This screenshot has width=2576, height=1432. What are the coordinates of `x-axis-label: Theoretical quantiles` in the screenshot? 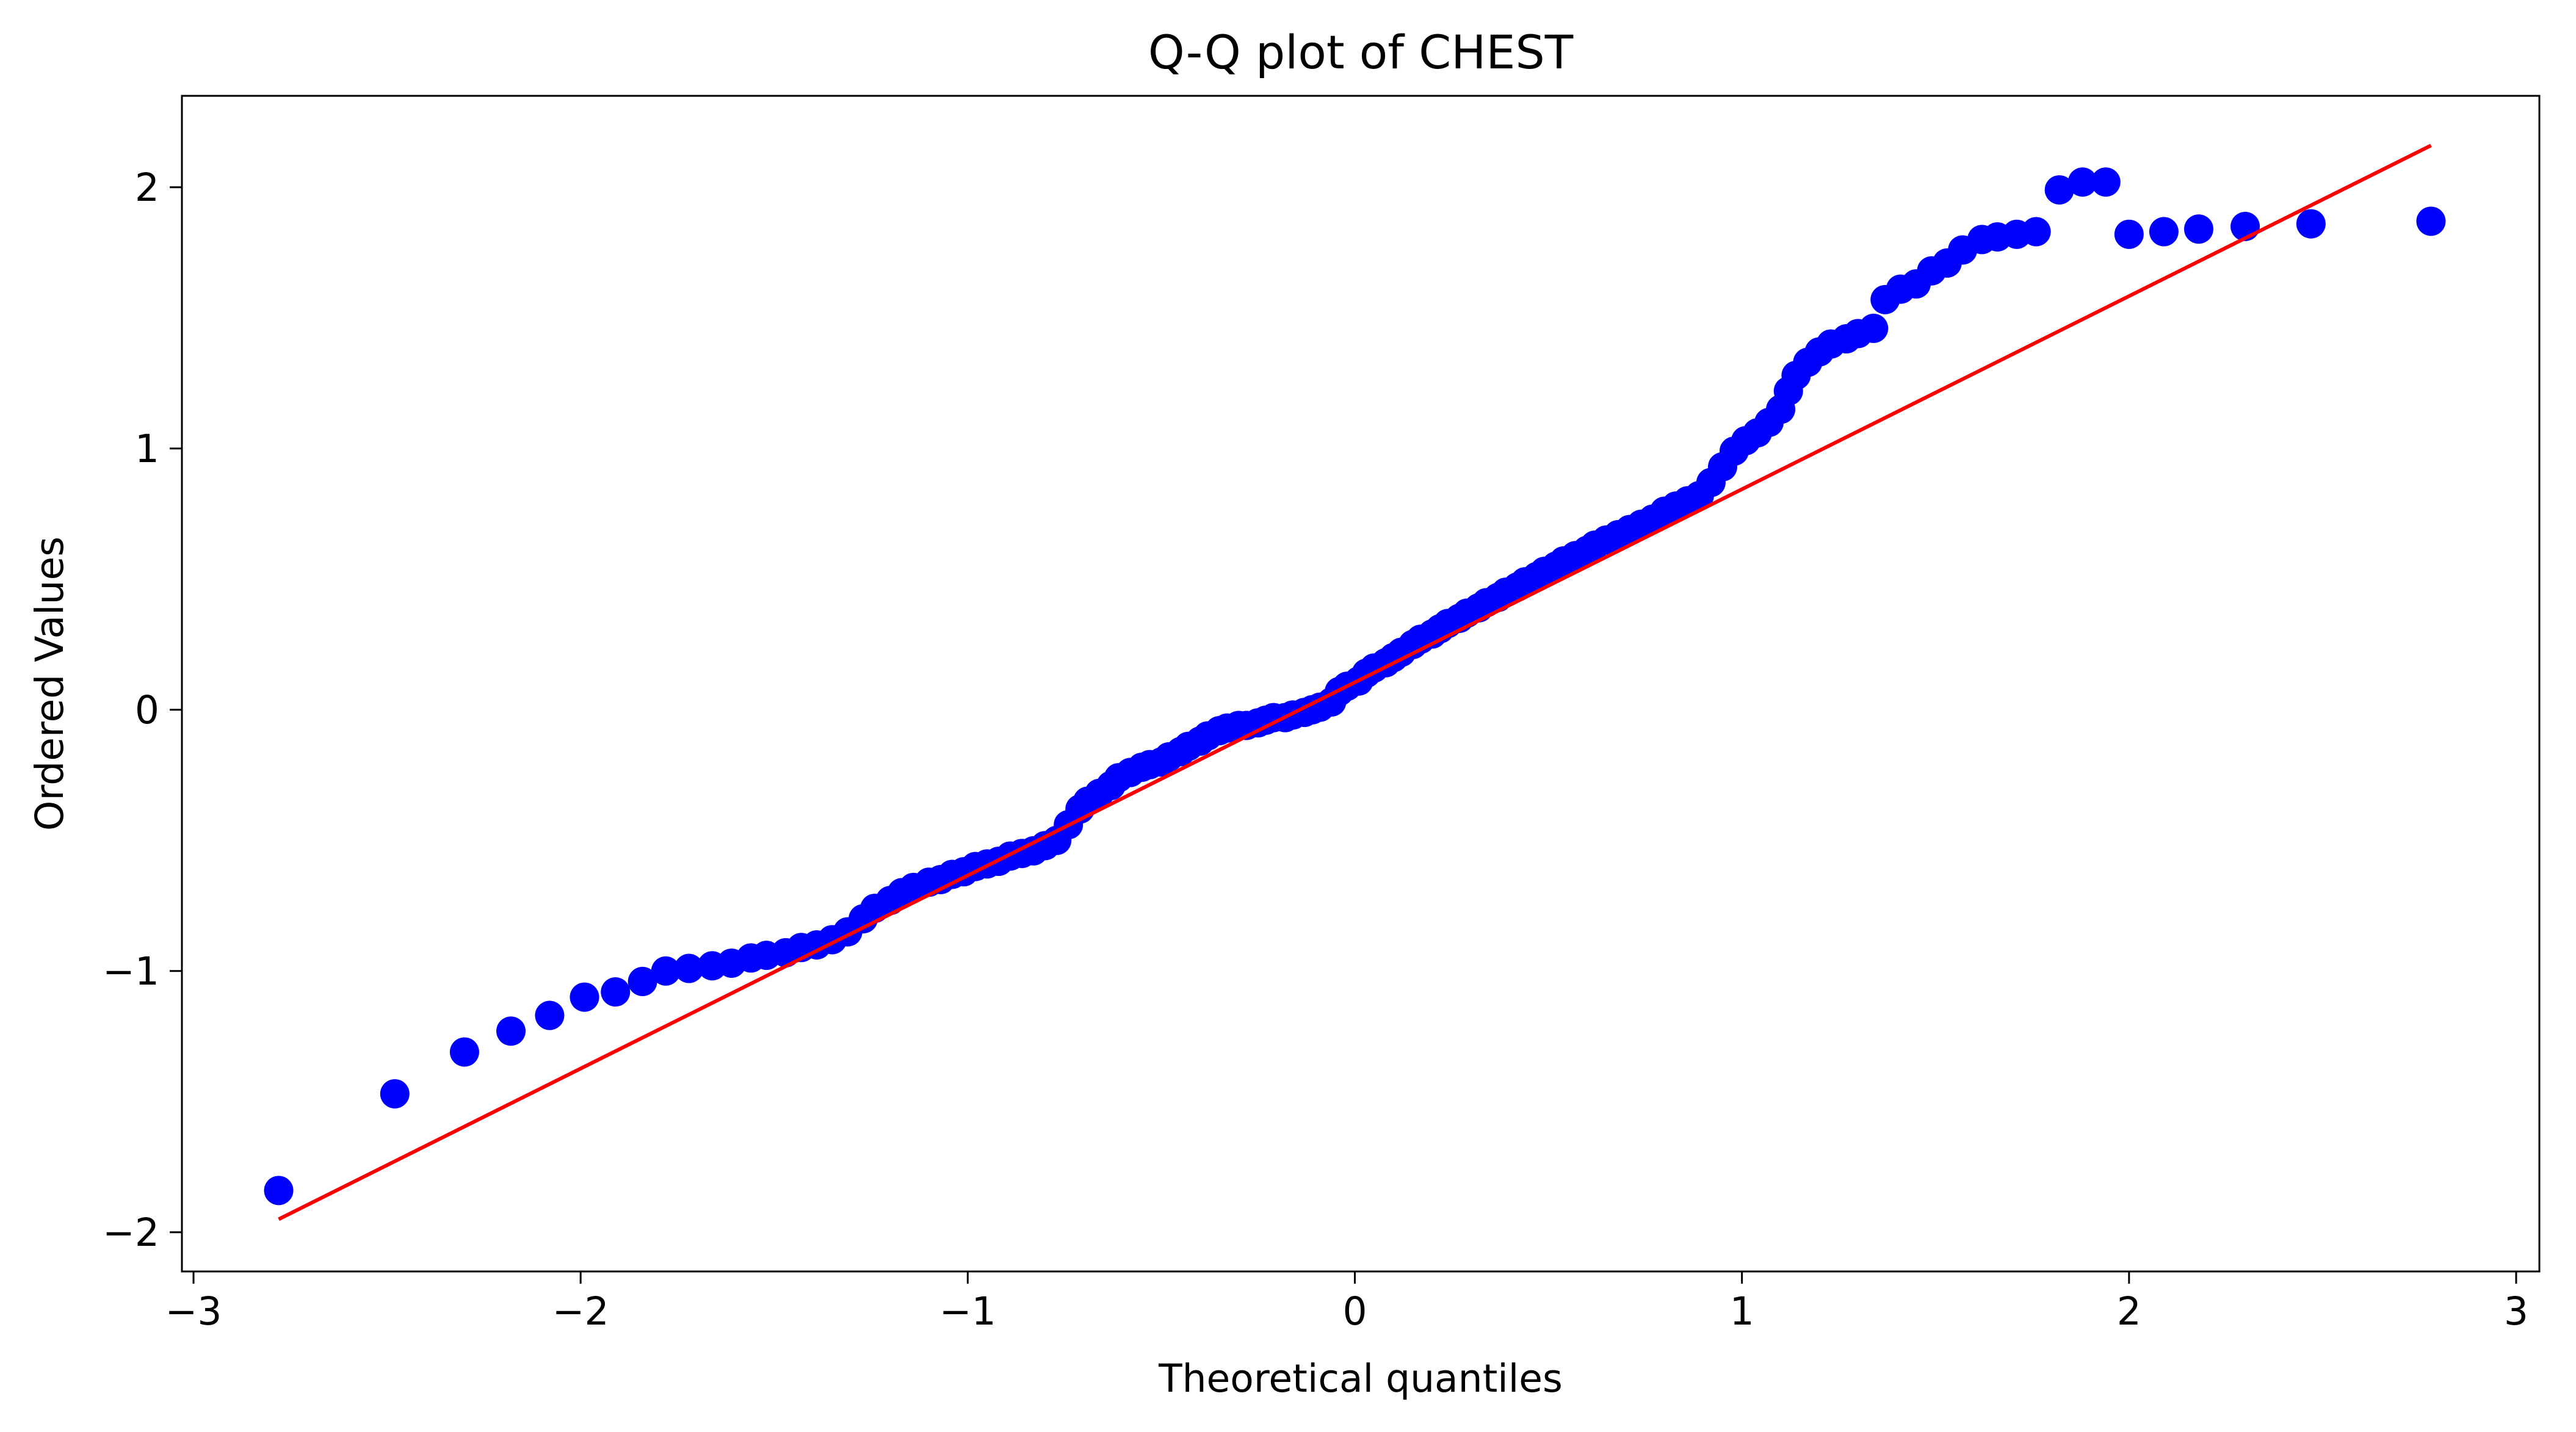 It's located at (1360, 1378).